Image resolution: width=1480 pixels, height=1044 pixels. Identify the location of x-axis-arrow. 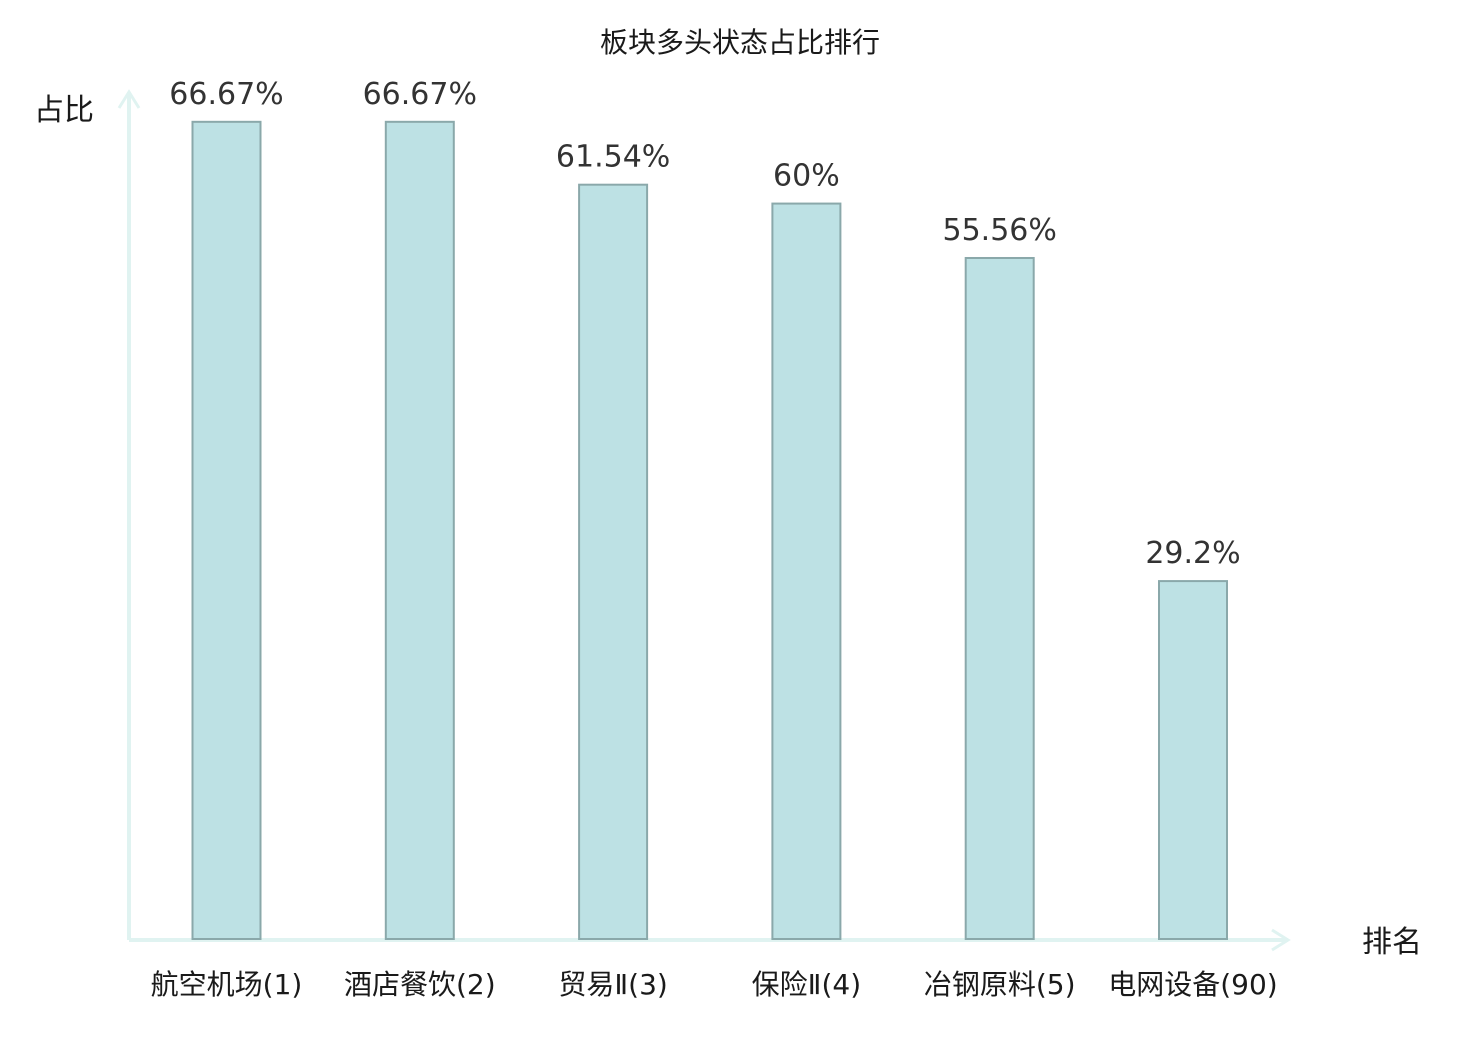
(1281, 940).